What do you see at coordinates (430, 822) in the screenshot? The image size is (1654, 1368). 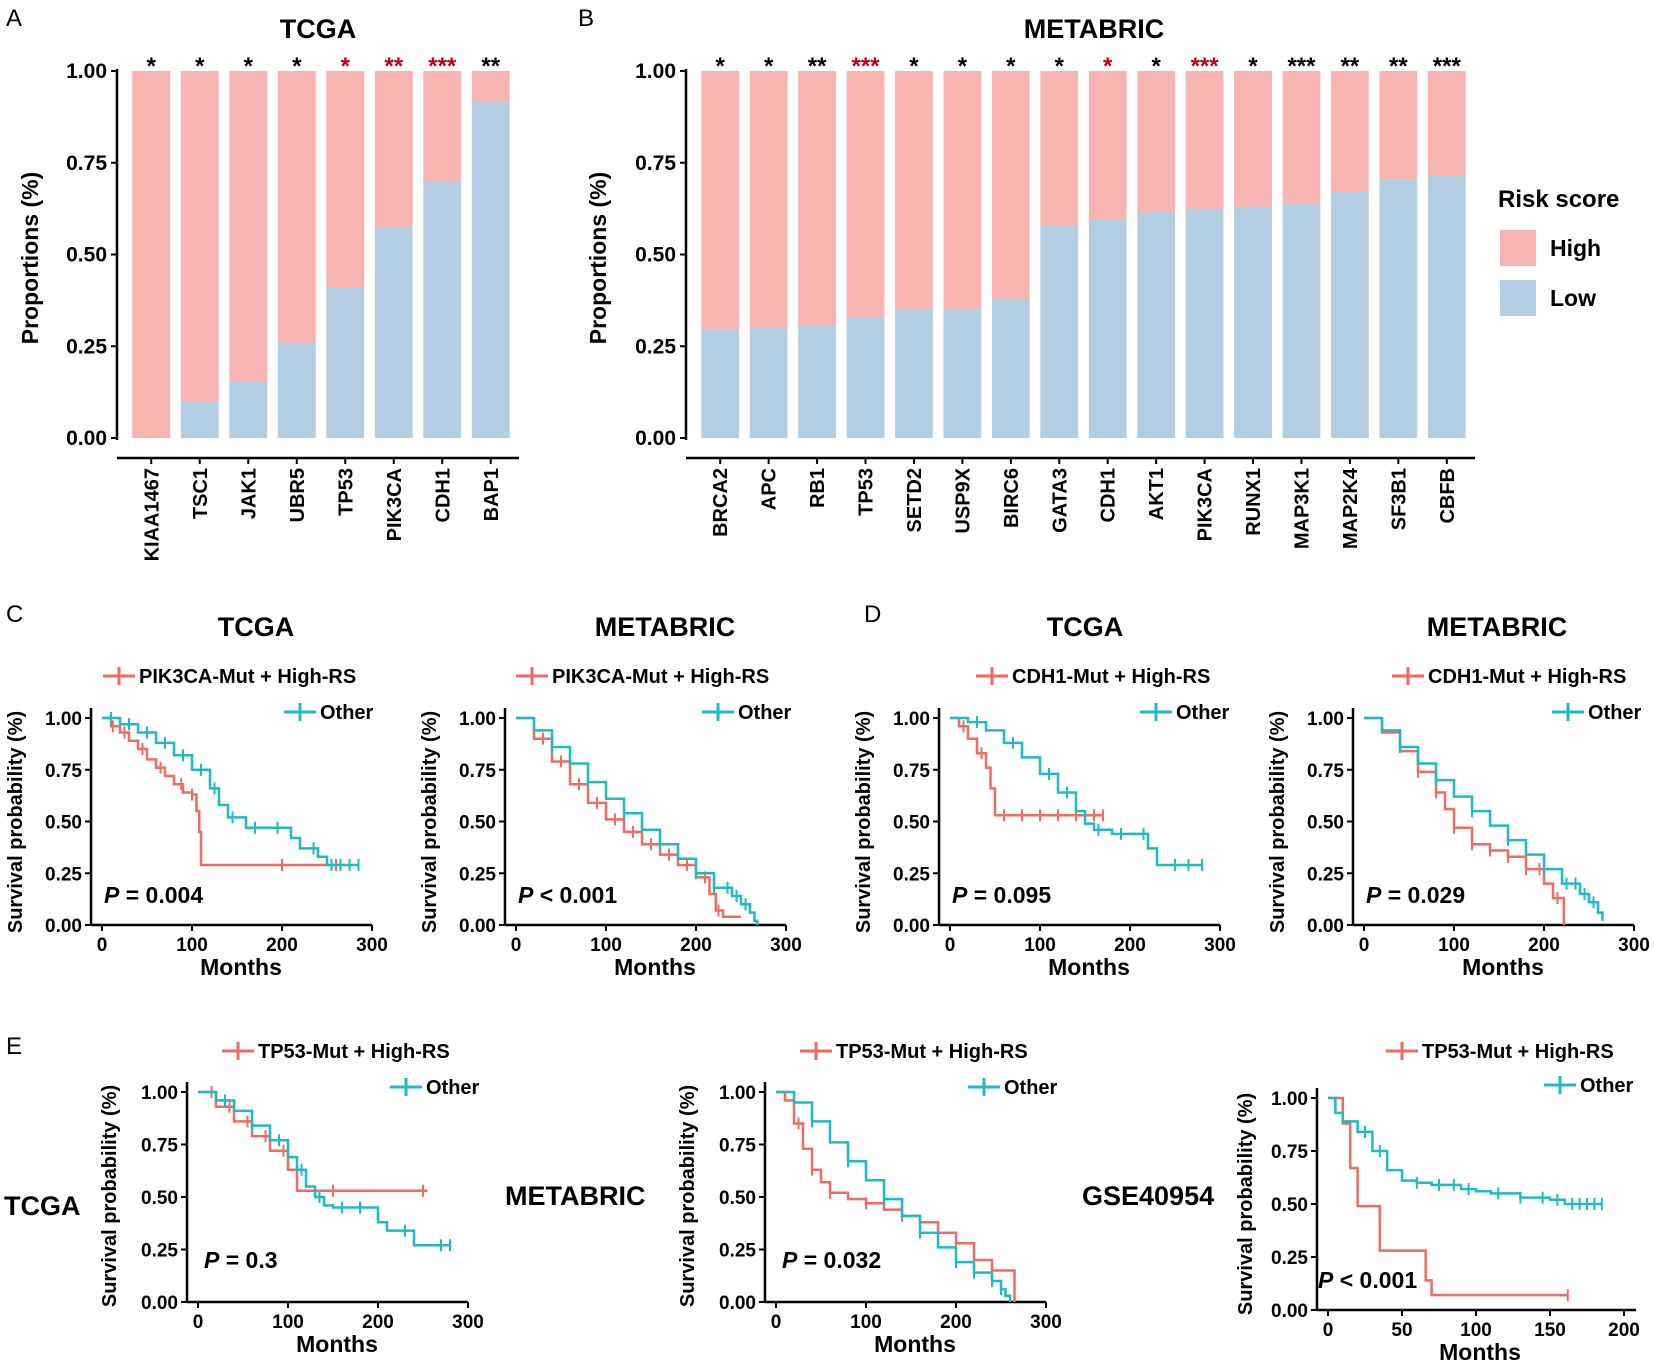 I see `panel-c2-ylabel: Survival probability (%)` at bounding box center [430, 822].